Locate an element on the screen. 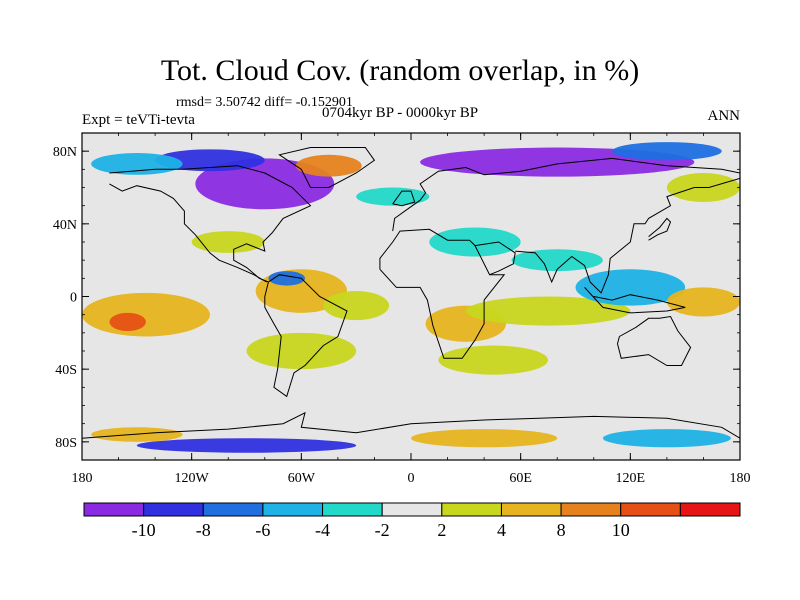  colorbar: -10 -8 -6 -4 -2 2 4 8 10 is located at coordinates (412, 521).